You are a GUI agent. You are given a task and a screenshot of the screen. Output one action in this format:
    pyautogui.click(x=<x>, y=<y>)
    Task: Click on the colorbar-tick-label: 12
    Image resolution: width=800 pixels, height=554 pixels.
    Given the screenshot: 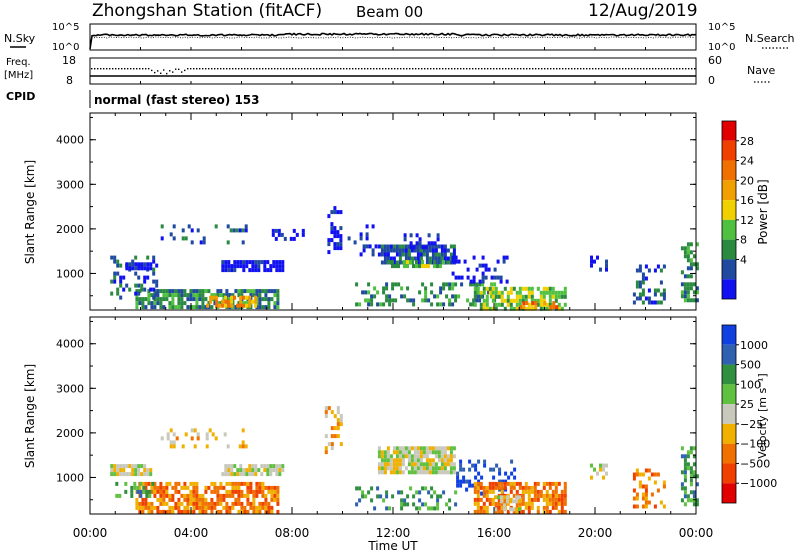 What is the action you would take?
    pyautogui.click(x=747, y=220)
    